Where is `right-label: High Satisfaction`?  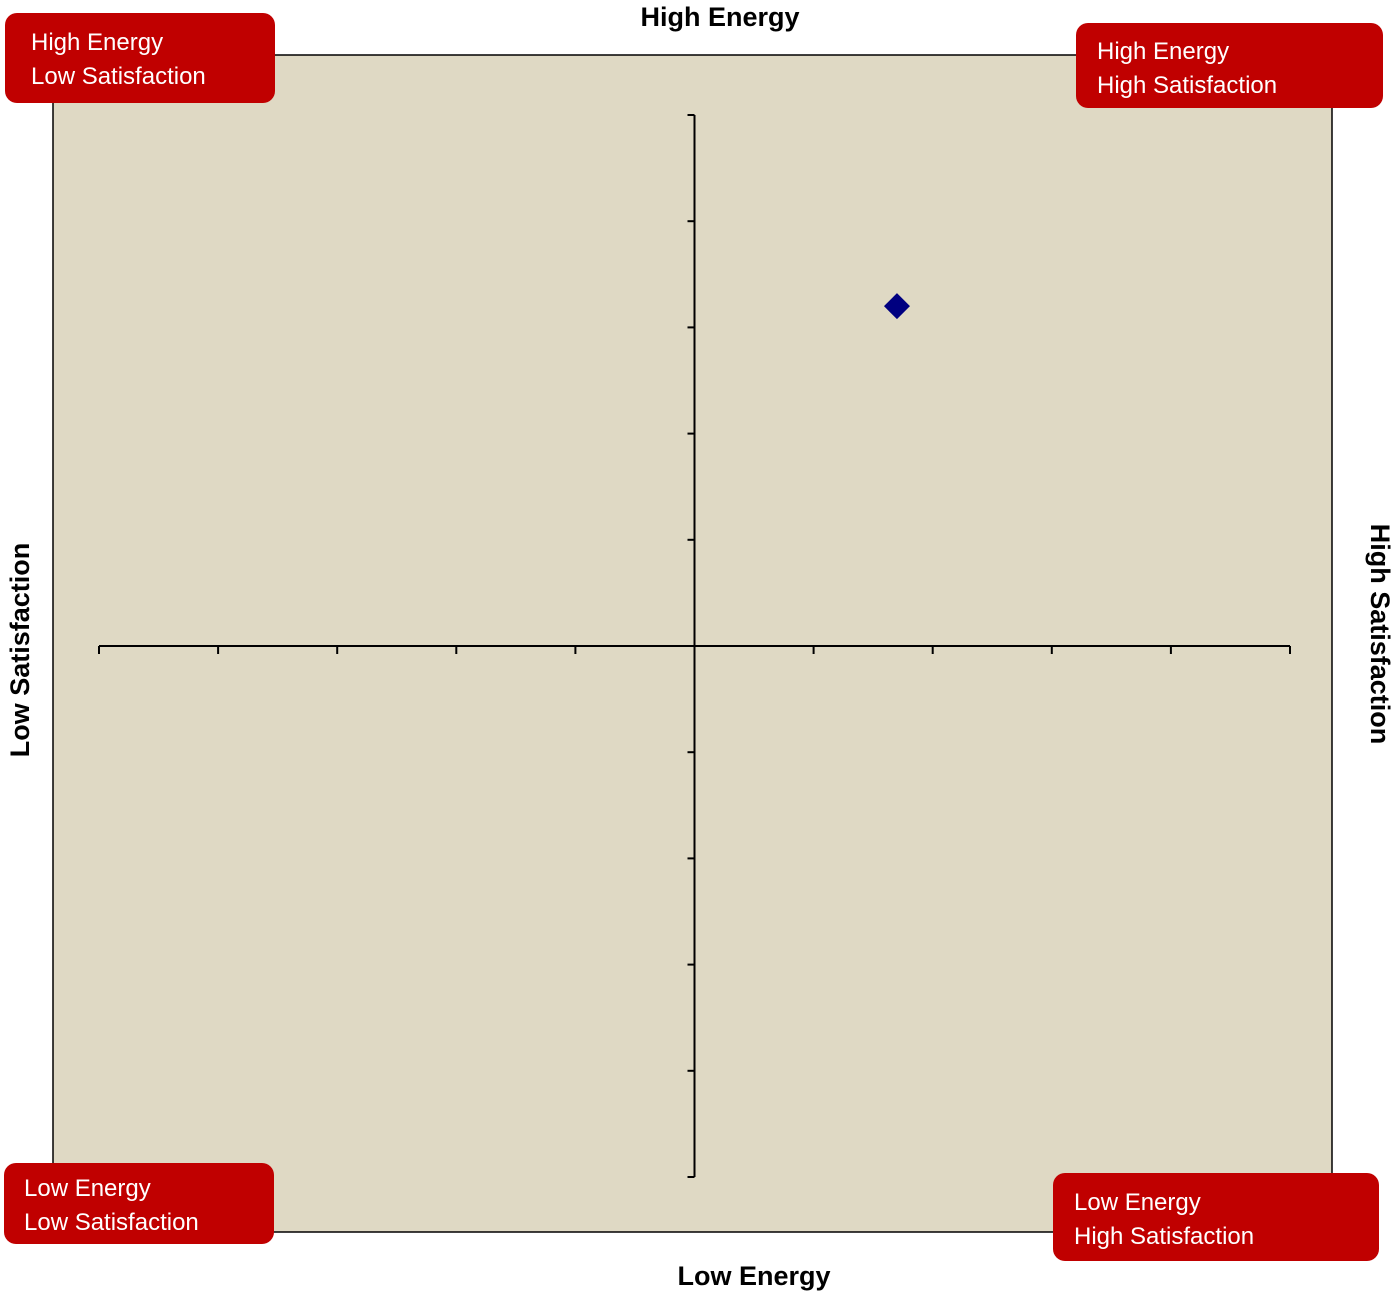 right-label: High Satisfaction is located at coordinates (1380, 634).